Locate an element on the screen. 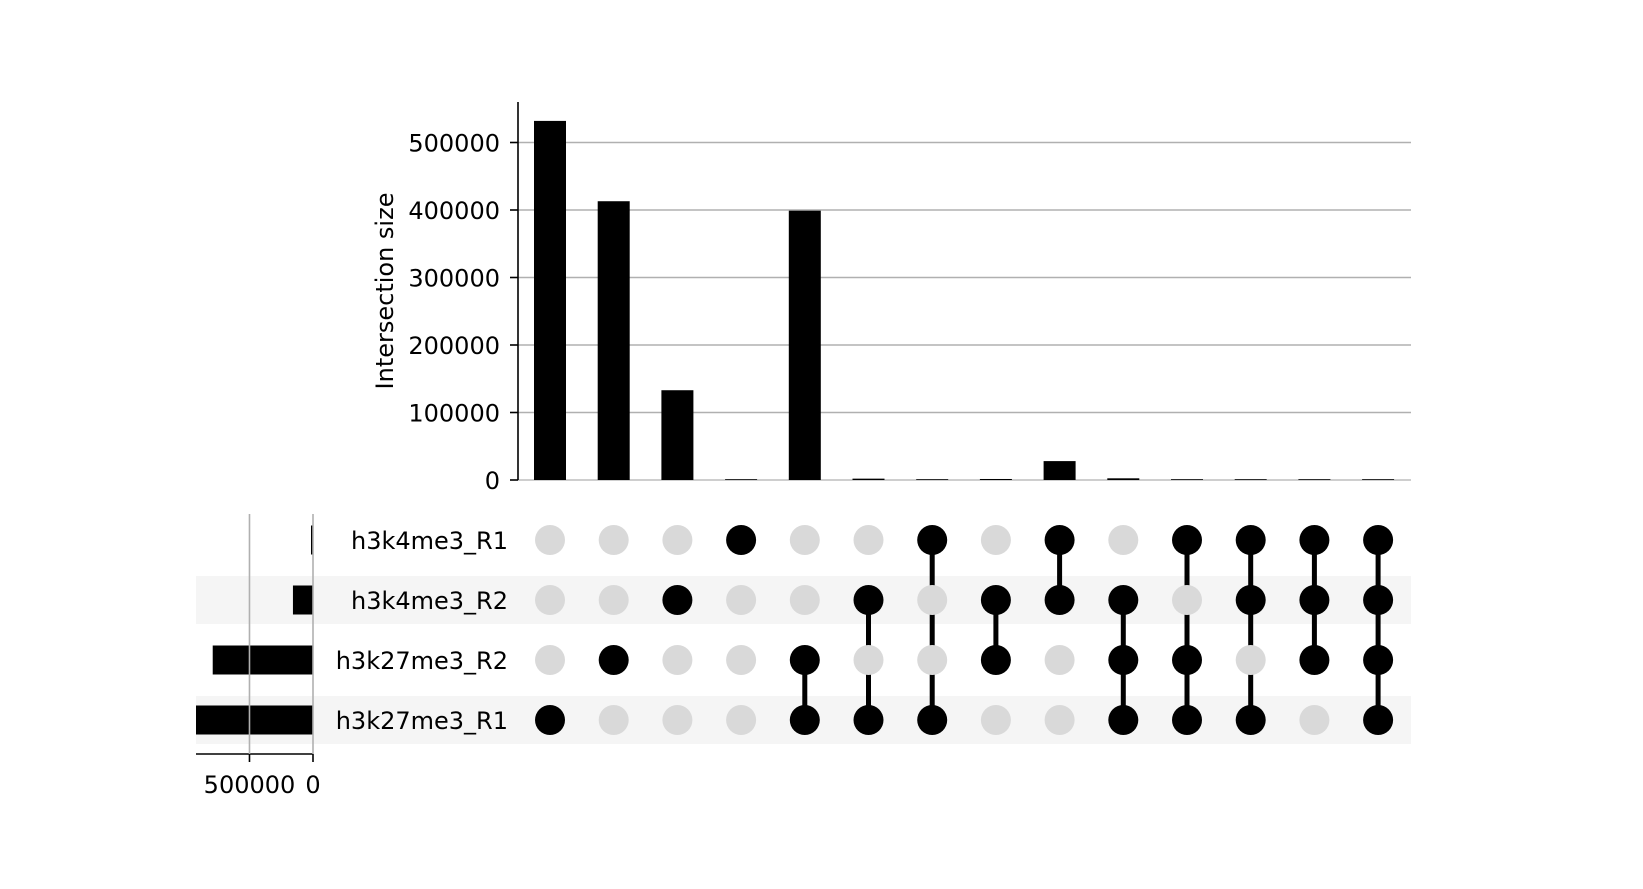 The width and height of the screenshot is (1643, 889). set-size-bars is located at coordinates (255, 634).